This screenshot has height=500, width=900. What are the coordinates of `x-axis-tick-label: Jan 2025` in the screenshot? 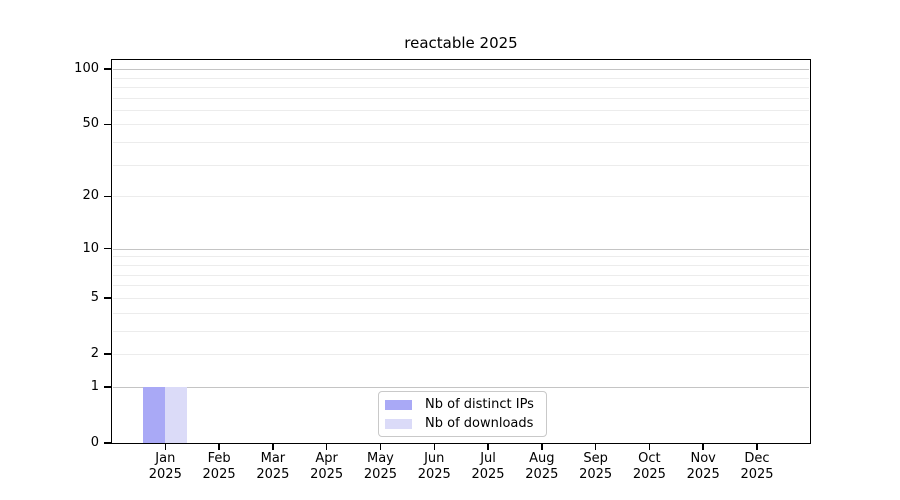 It's located at (165, 467).